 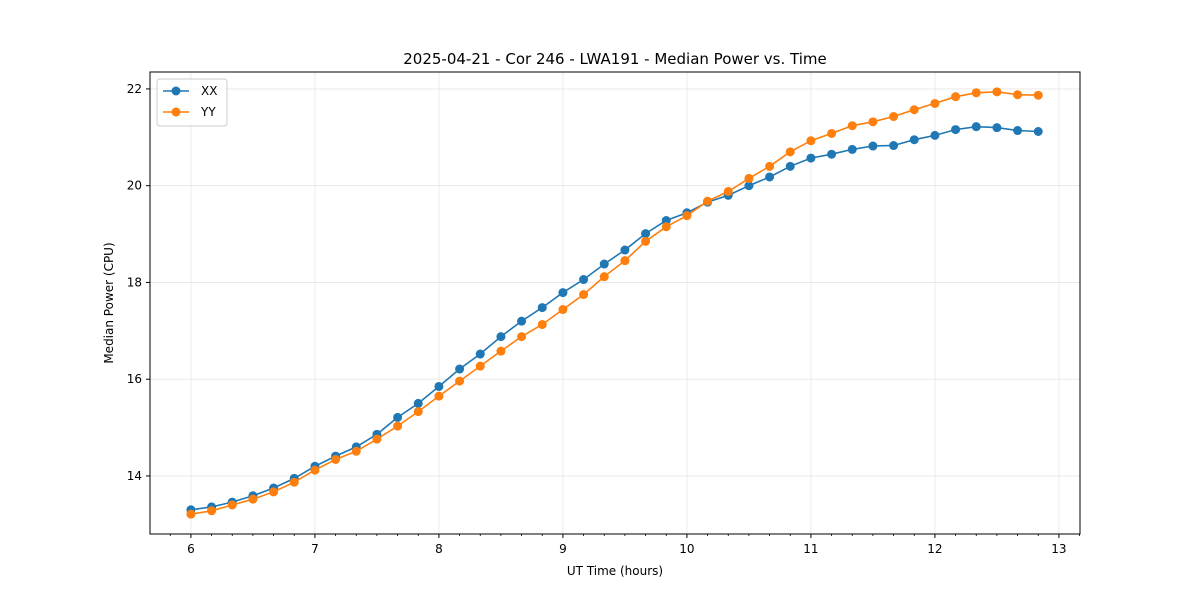 I want to click on x-axis-label: UT Time (hours), so click(x=615, y=571).